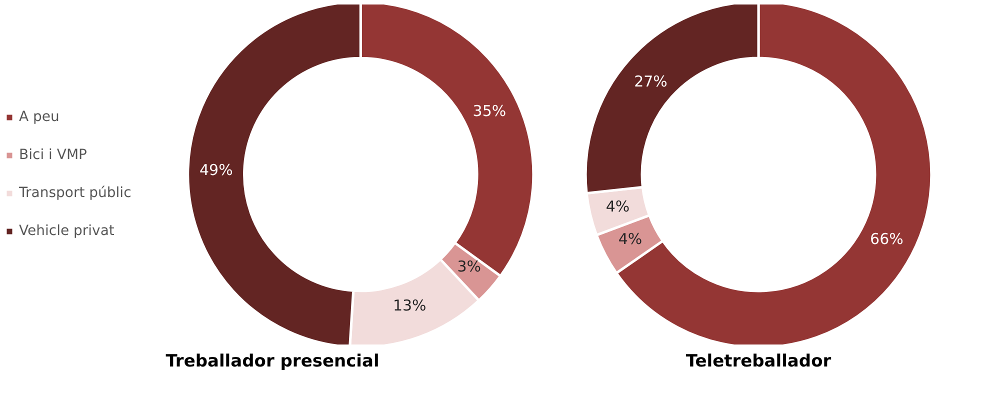 This screenshot has height=400, width=989. Describe the element at coordinates (53, 155) in the screenshot. I see `legend-label: Bici i VMP` at that location.